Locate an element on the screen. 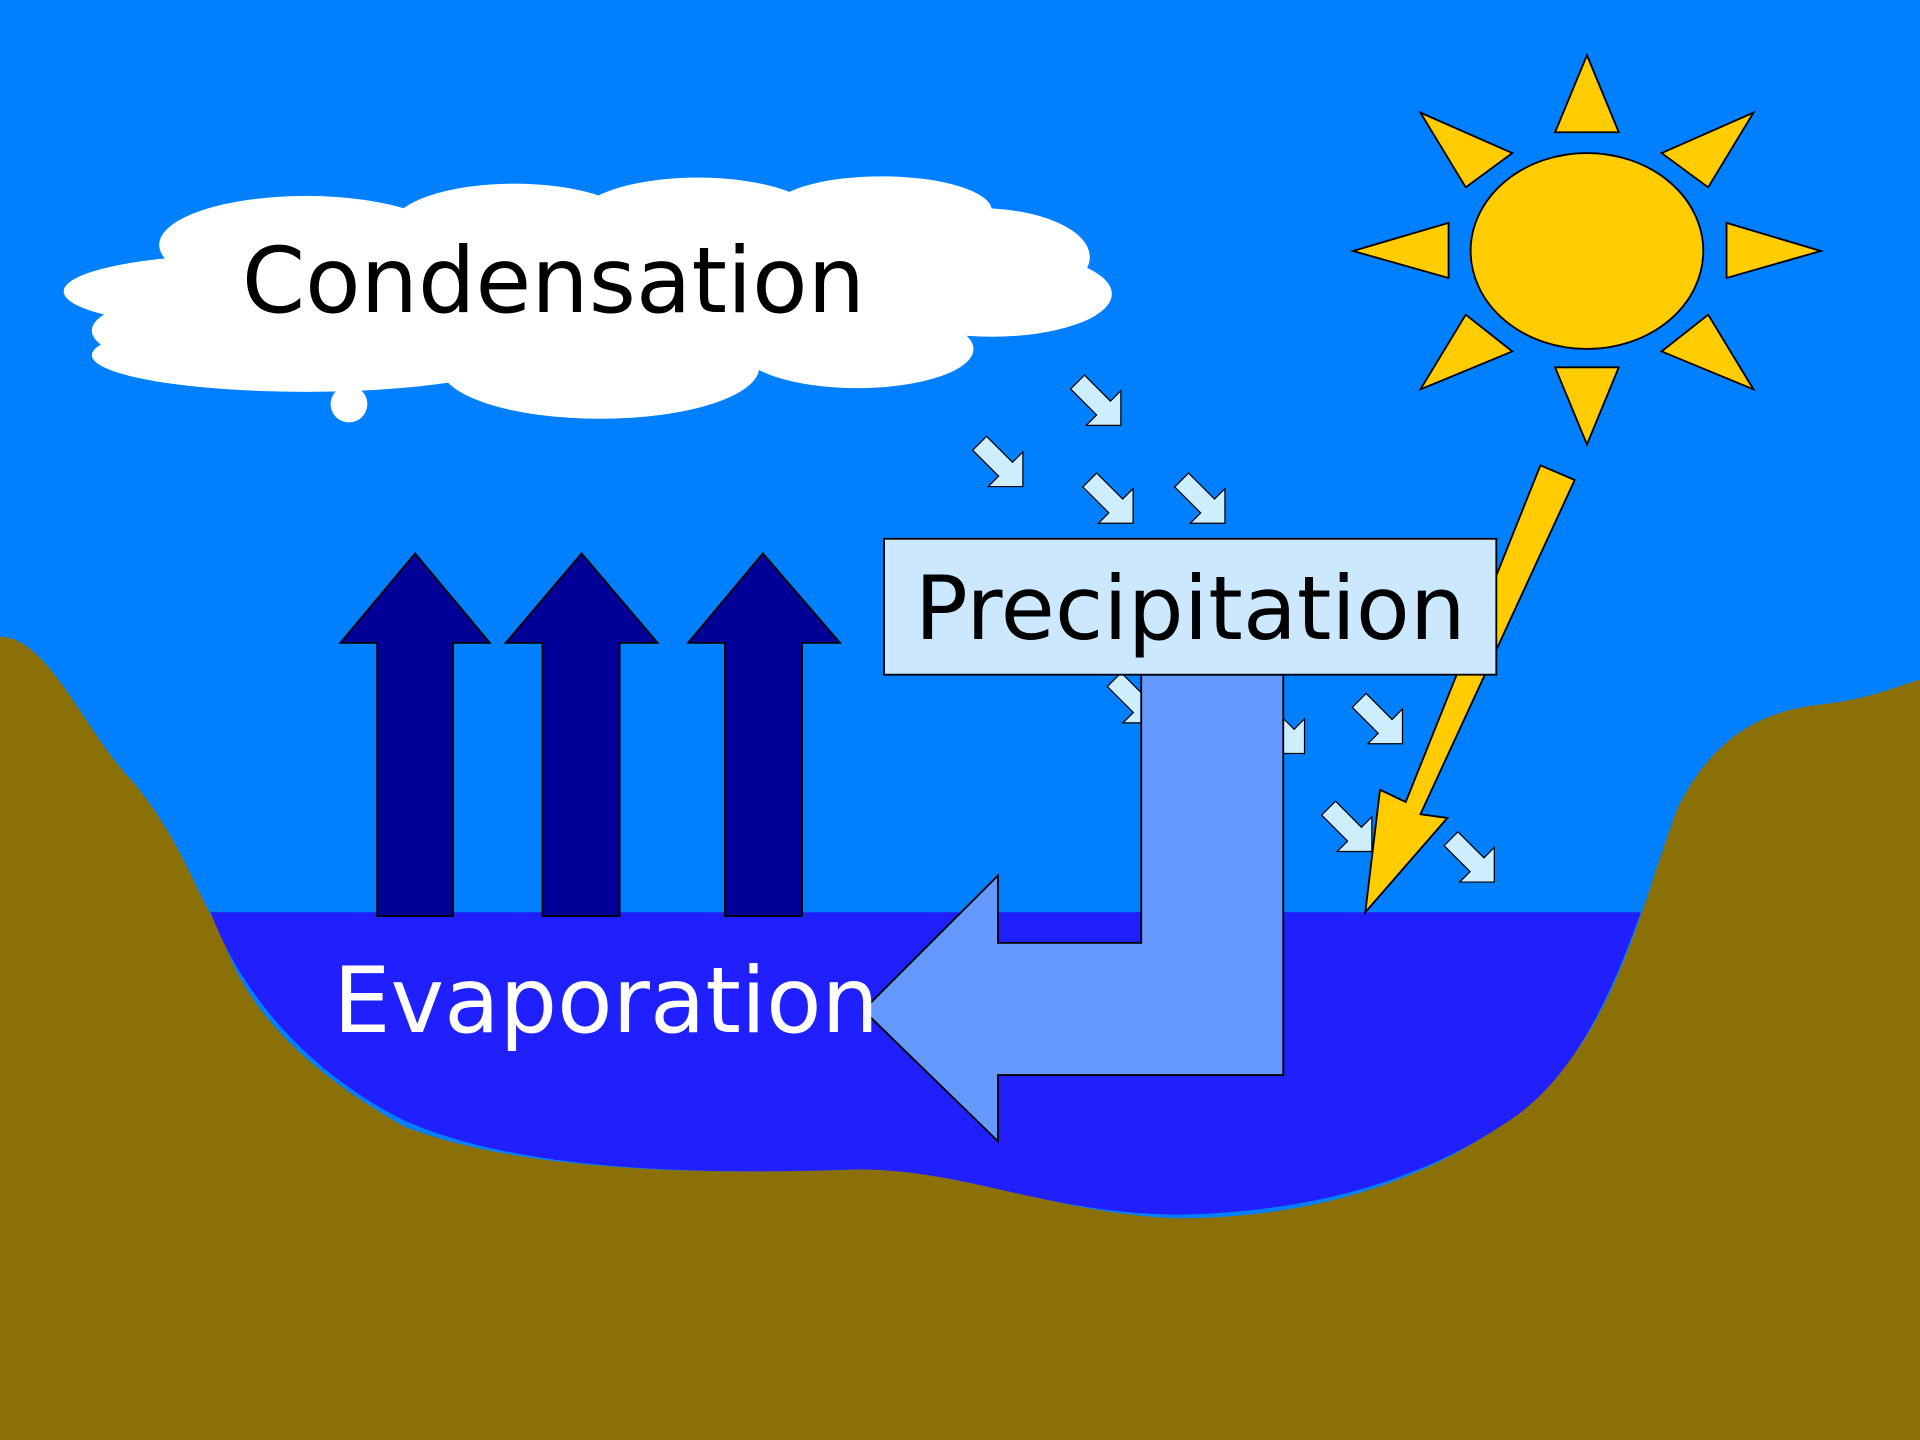 This screenshot has width=1920, height=1440. precipitation-box is located at coordinates (1190, 606).